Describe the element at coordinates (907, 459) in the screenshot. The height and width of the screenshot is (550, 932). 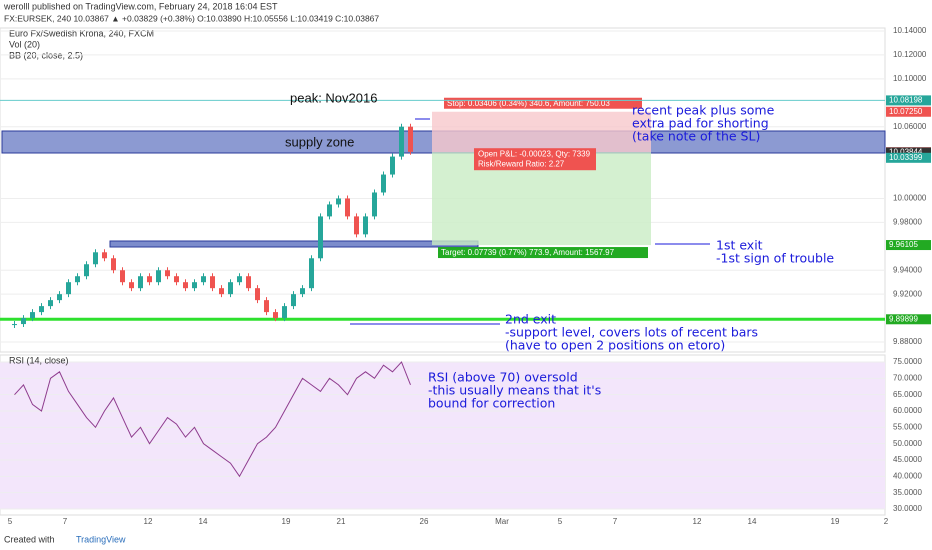
I see `y-tick-label: 45.0000` at that location.